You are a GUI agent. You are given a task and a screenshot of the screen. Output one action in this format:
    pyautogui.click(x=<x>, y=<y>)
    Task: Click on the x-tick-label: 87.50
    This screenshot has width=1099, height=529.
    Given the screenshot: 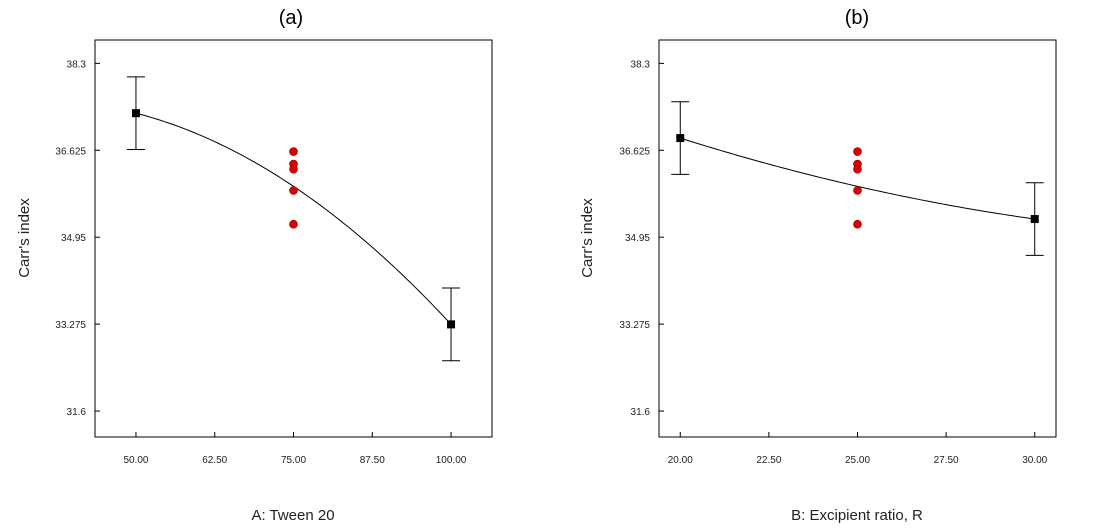 What is the action you would take?
    pyautogui.click(x=372, y=460)
    